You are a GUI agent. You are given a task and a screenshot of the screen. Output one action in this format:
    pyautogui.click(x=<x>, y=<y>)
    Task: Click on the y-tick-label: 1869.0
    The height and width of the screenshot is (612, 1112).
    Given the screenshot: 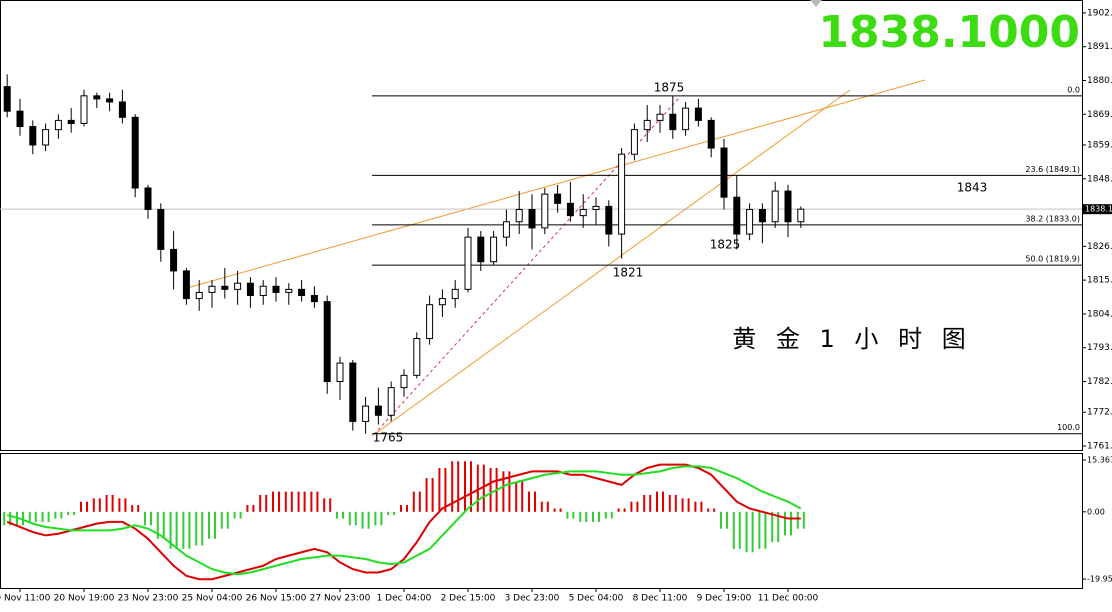 What is the action you would take?
    pyautogui.click(x=1099, y=115)
    